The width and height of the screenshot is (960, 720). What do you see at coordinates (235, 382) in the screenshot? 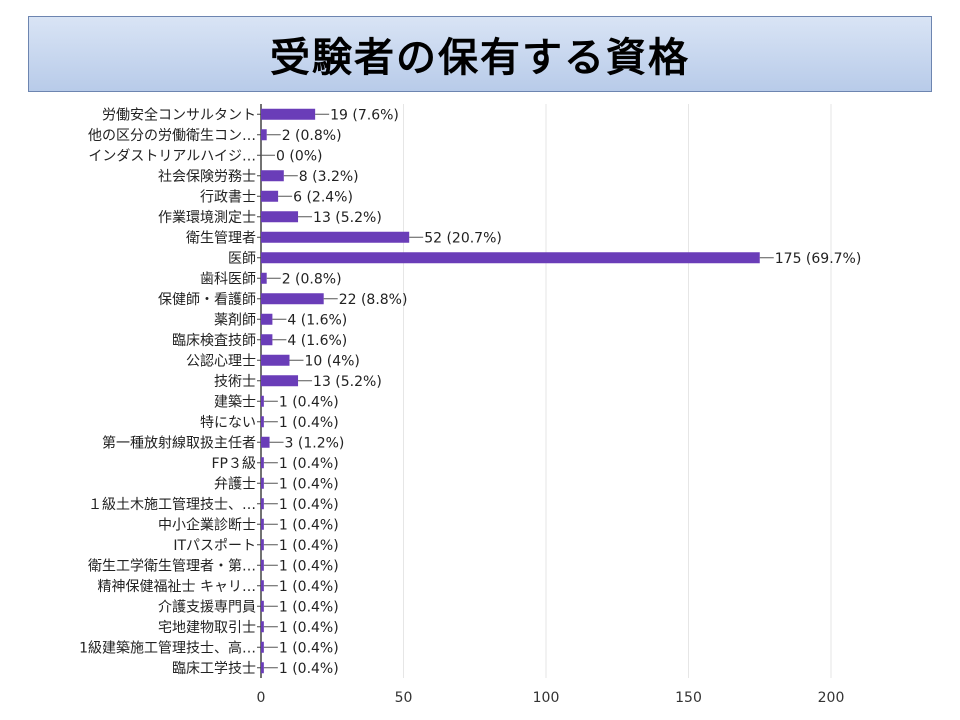
I see `category-label: 技術士` at bounding box center [235, 382].